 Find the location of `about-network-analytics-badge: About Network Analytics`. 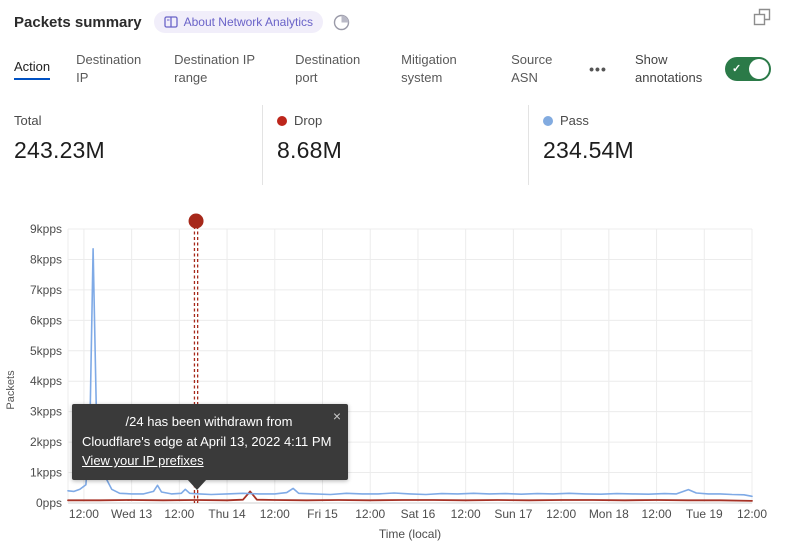

about-network-analytics-badge: About Network Analytics is located at coordinates (238, 22).